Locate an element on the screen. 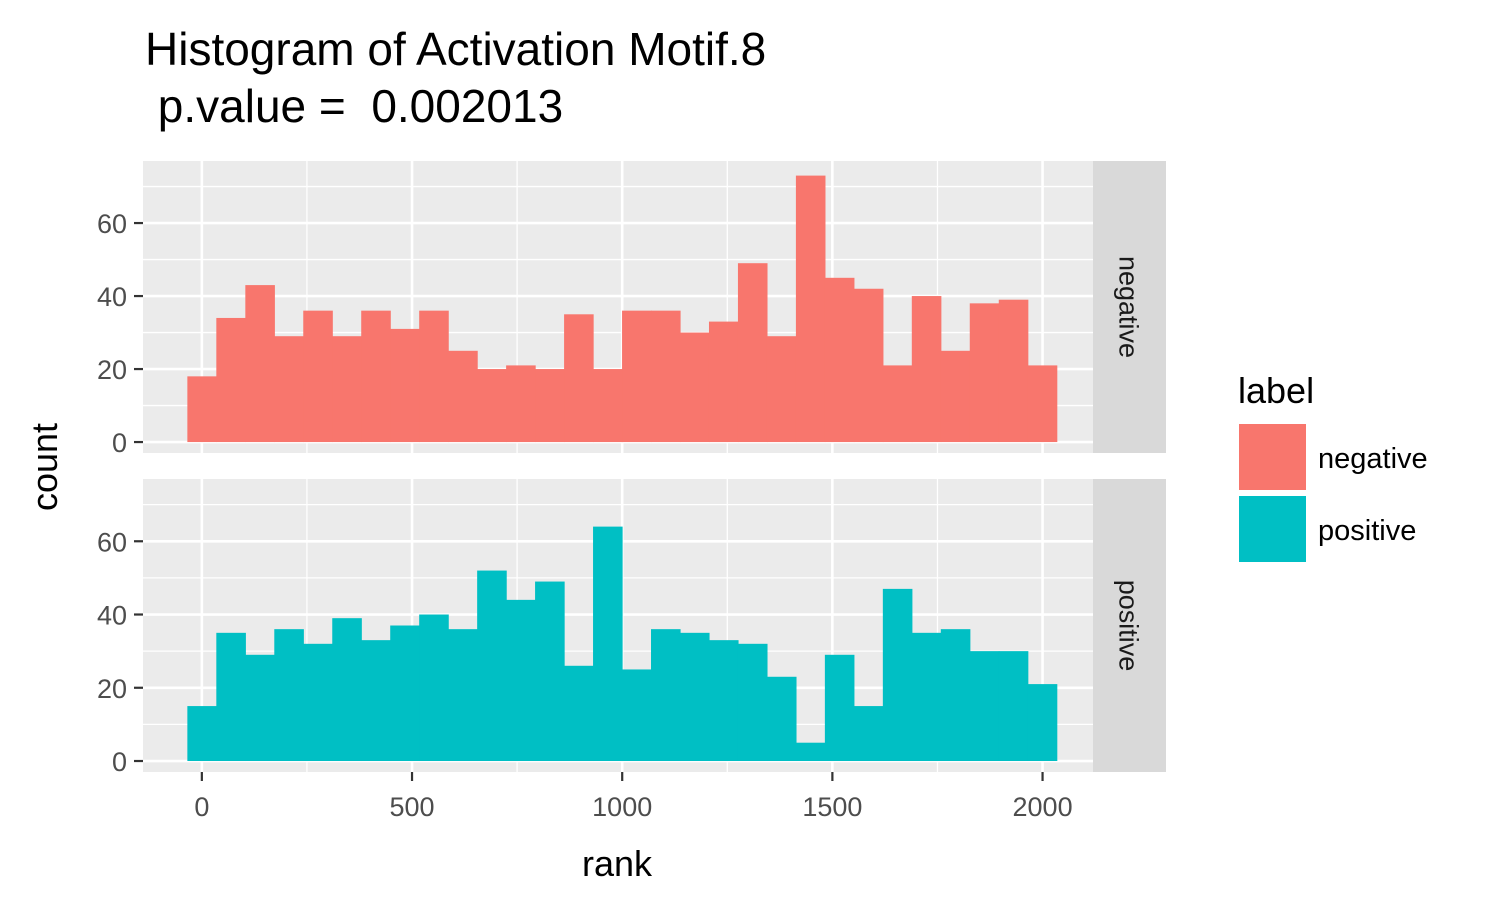  facet-strip-positive is located at coordinates (1129, 625).